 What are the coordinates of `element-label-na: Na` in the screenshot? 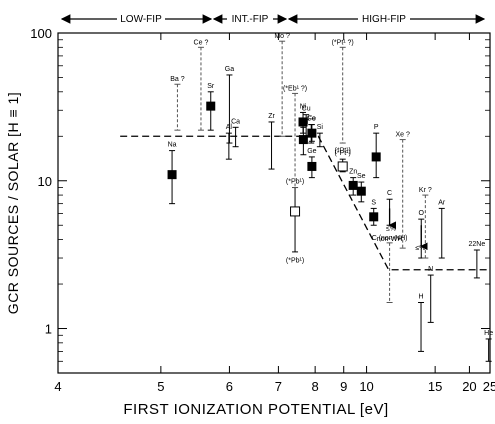 It's located at (172, 145).